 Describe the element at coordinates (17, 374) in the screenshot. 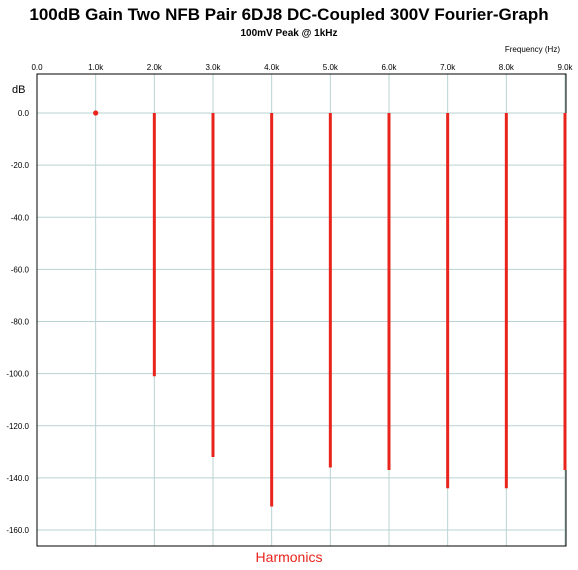

I see `y-tick-label: -100.0` at that location.